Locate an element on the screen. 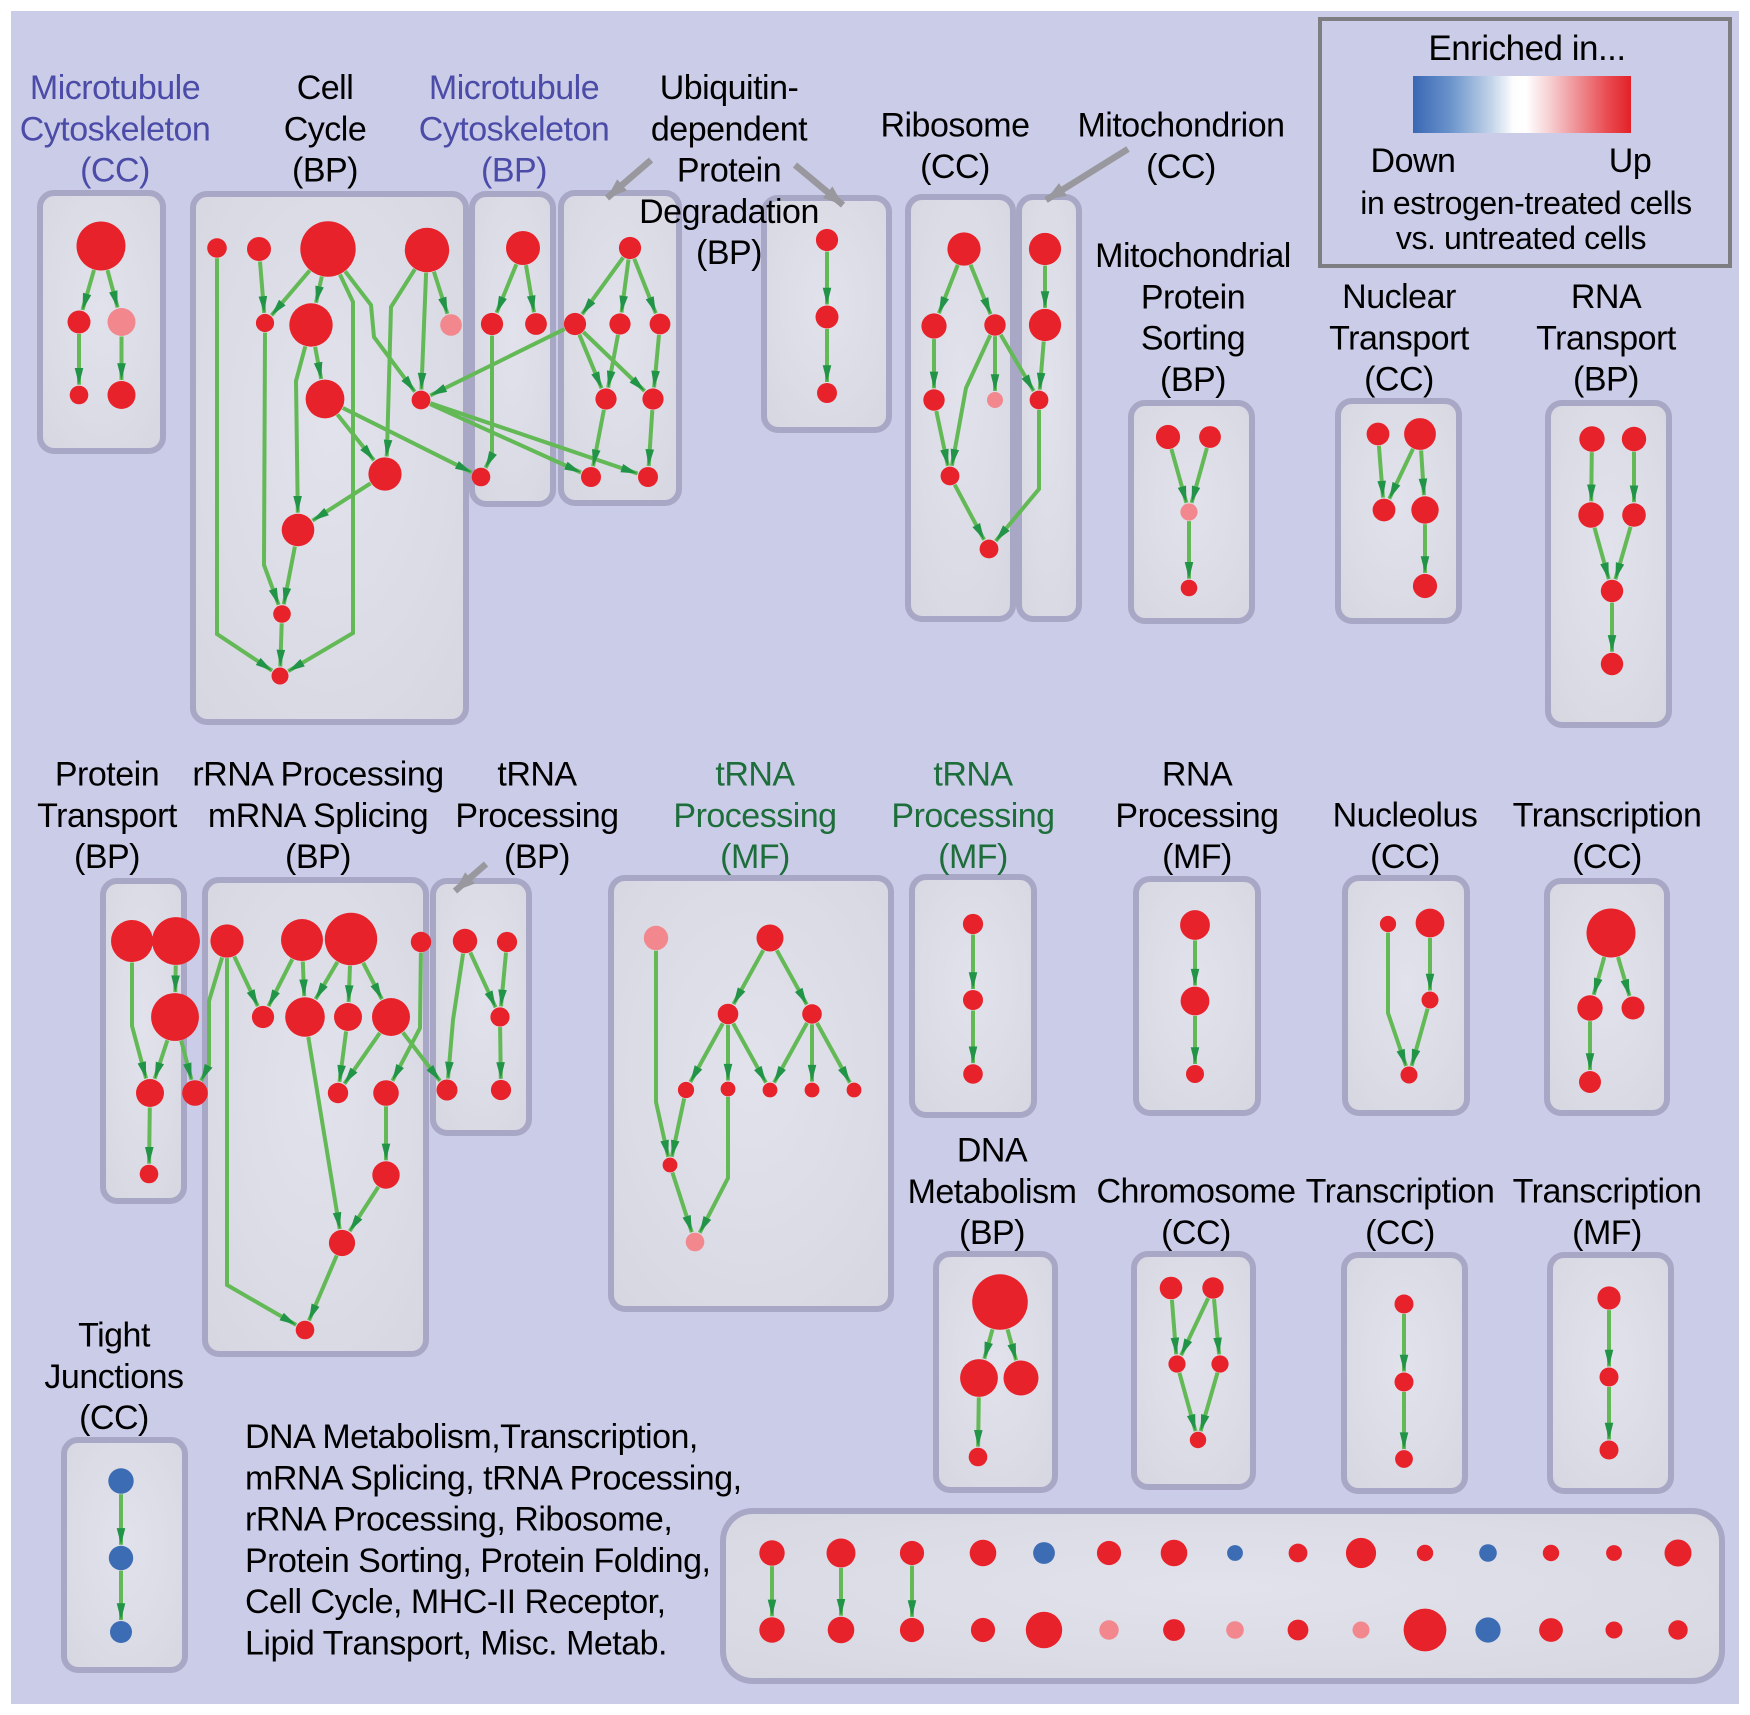 This screenshot has height=1715, width=1750. svg-text: Junctions is located at coordinates (113, 1377).